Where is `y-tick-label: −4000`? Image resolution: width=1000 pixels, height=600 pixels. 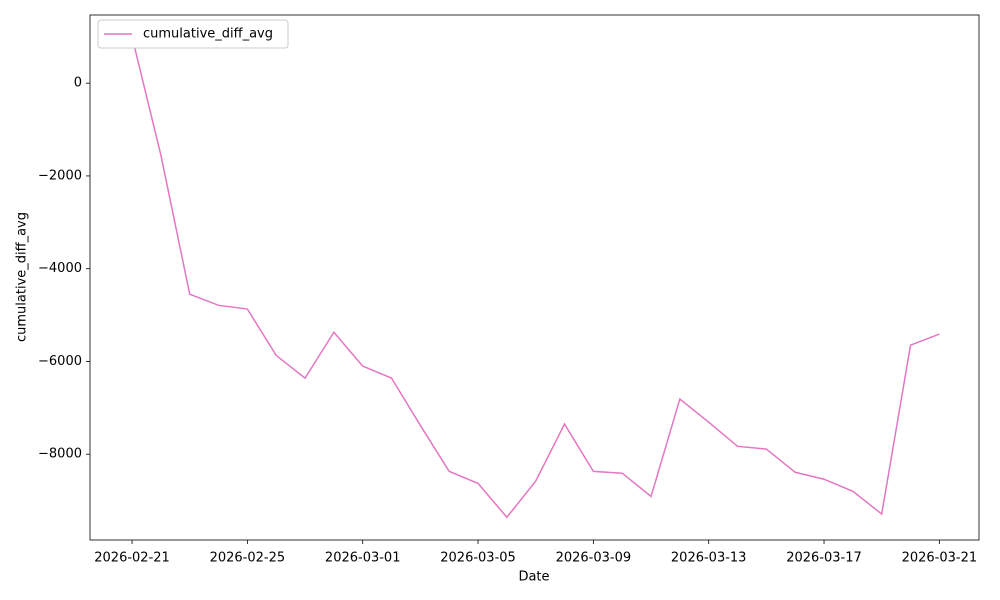 y-tick-label: −4000 is located at coordinates (60, 268).